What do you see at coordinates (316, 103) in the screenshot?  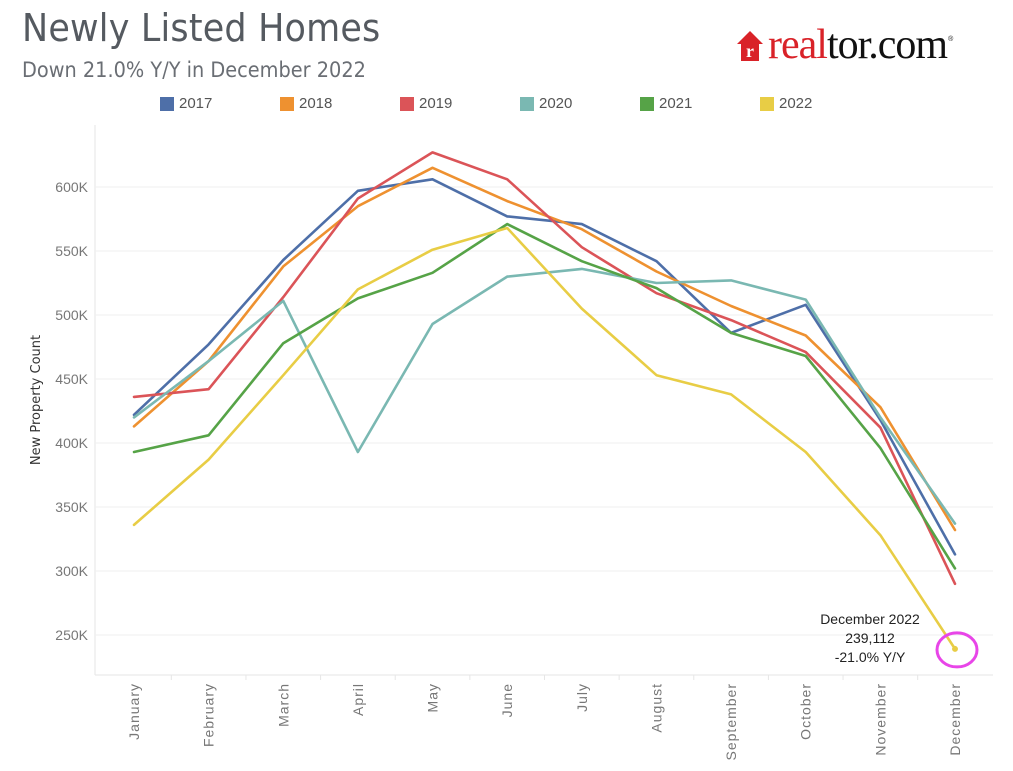 I see `legend-label: 2018` at bounding box center [316, 103].